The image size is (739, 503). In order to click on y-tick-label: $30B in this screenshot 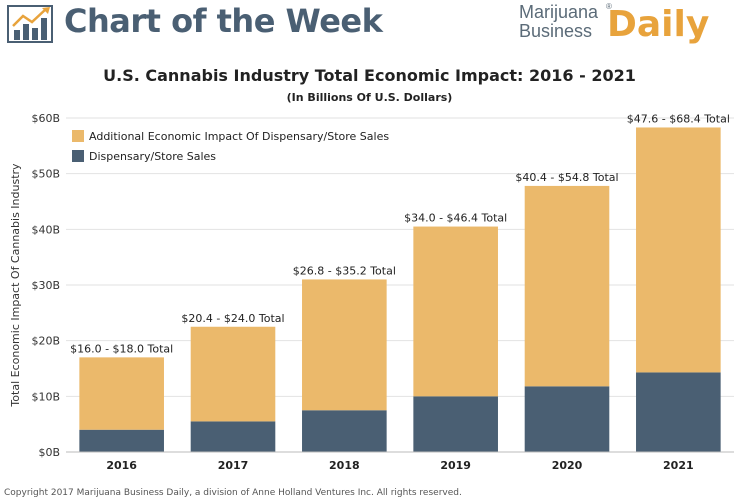, I will do `click(45, 285)`.